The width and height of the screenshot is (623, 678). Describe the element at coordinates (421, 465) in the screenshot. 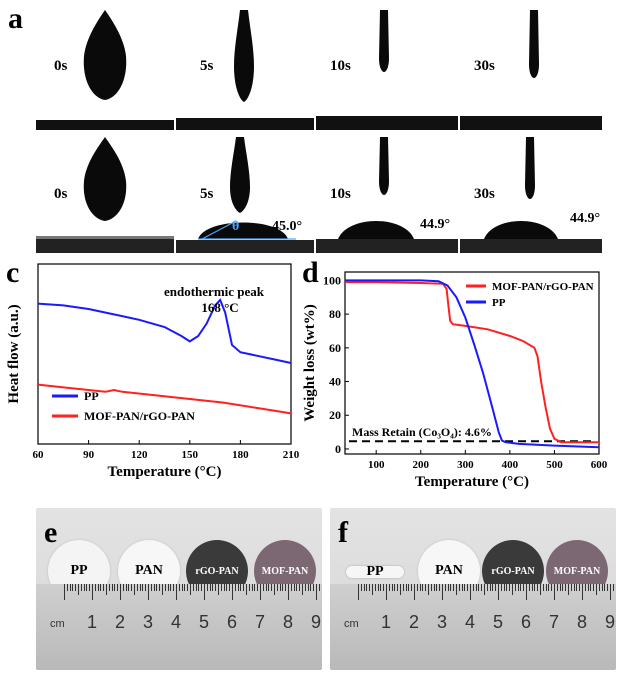

I see `x-tick-label-d-1: 200` at that location.